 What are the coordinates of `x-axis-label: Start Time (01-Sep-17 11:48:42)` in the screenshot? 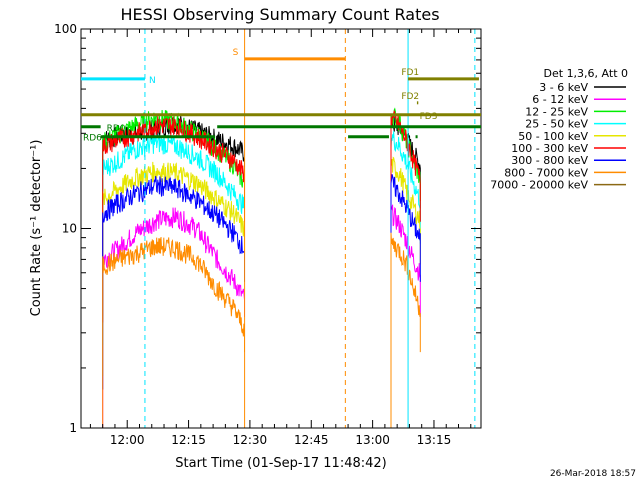 It's located at (280, 463).